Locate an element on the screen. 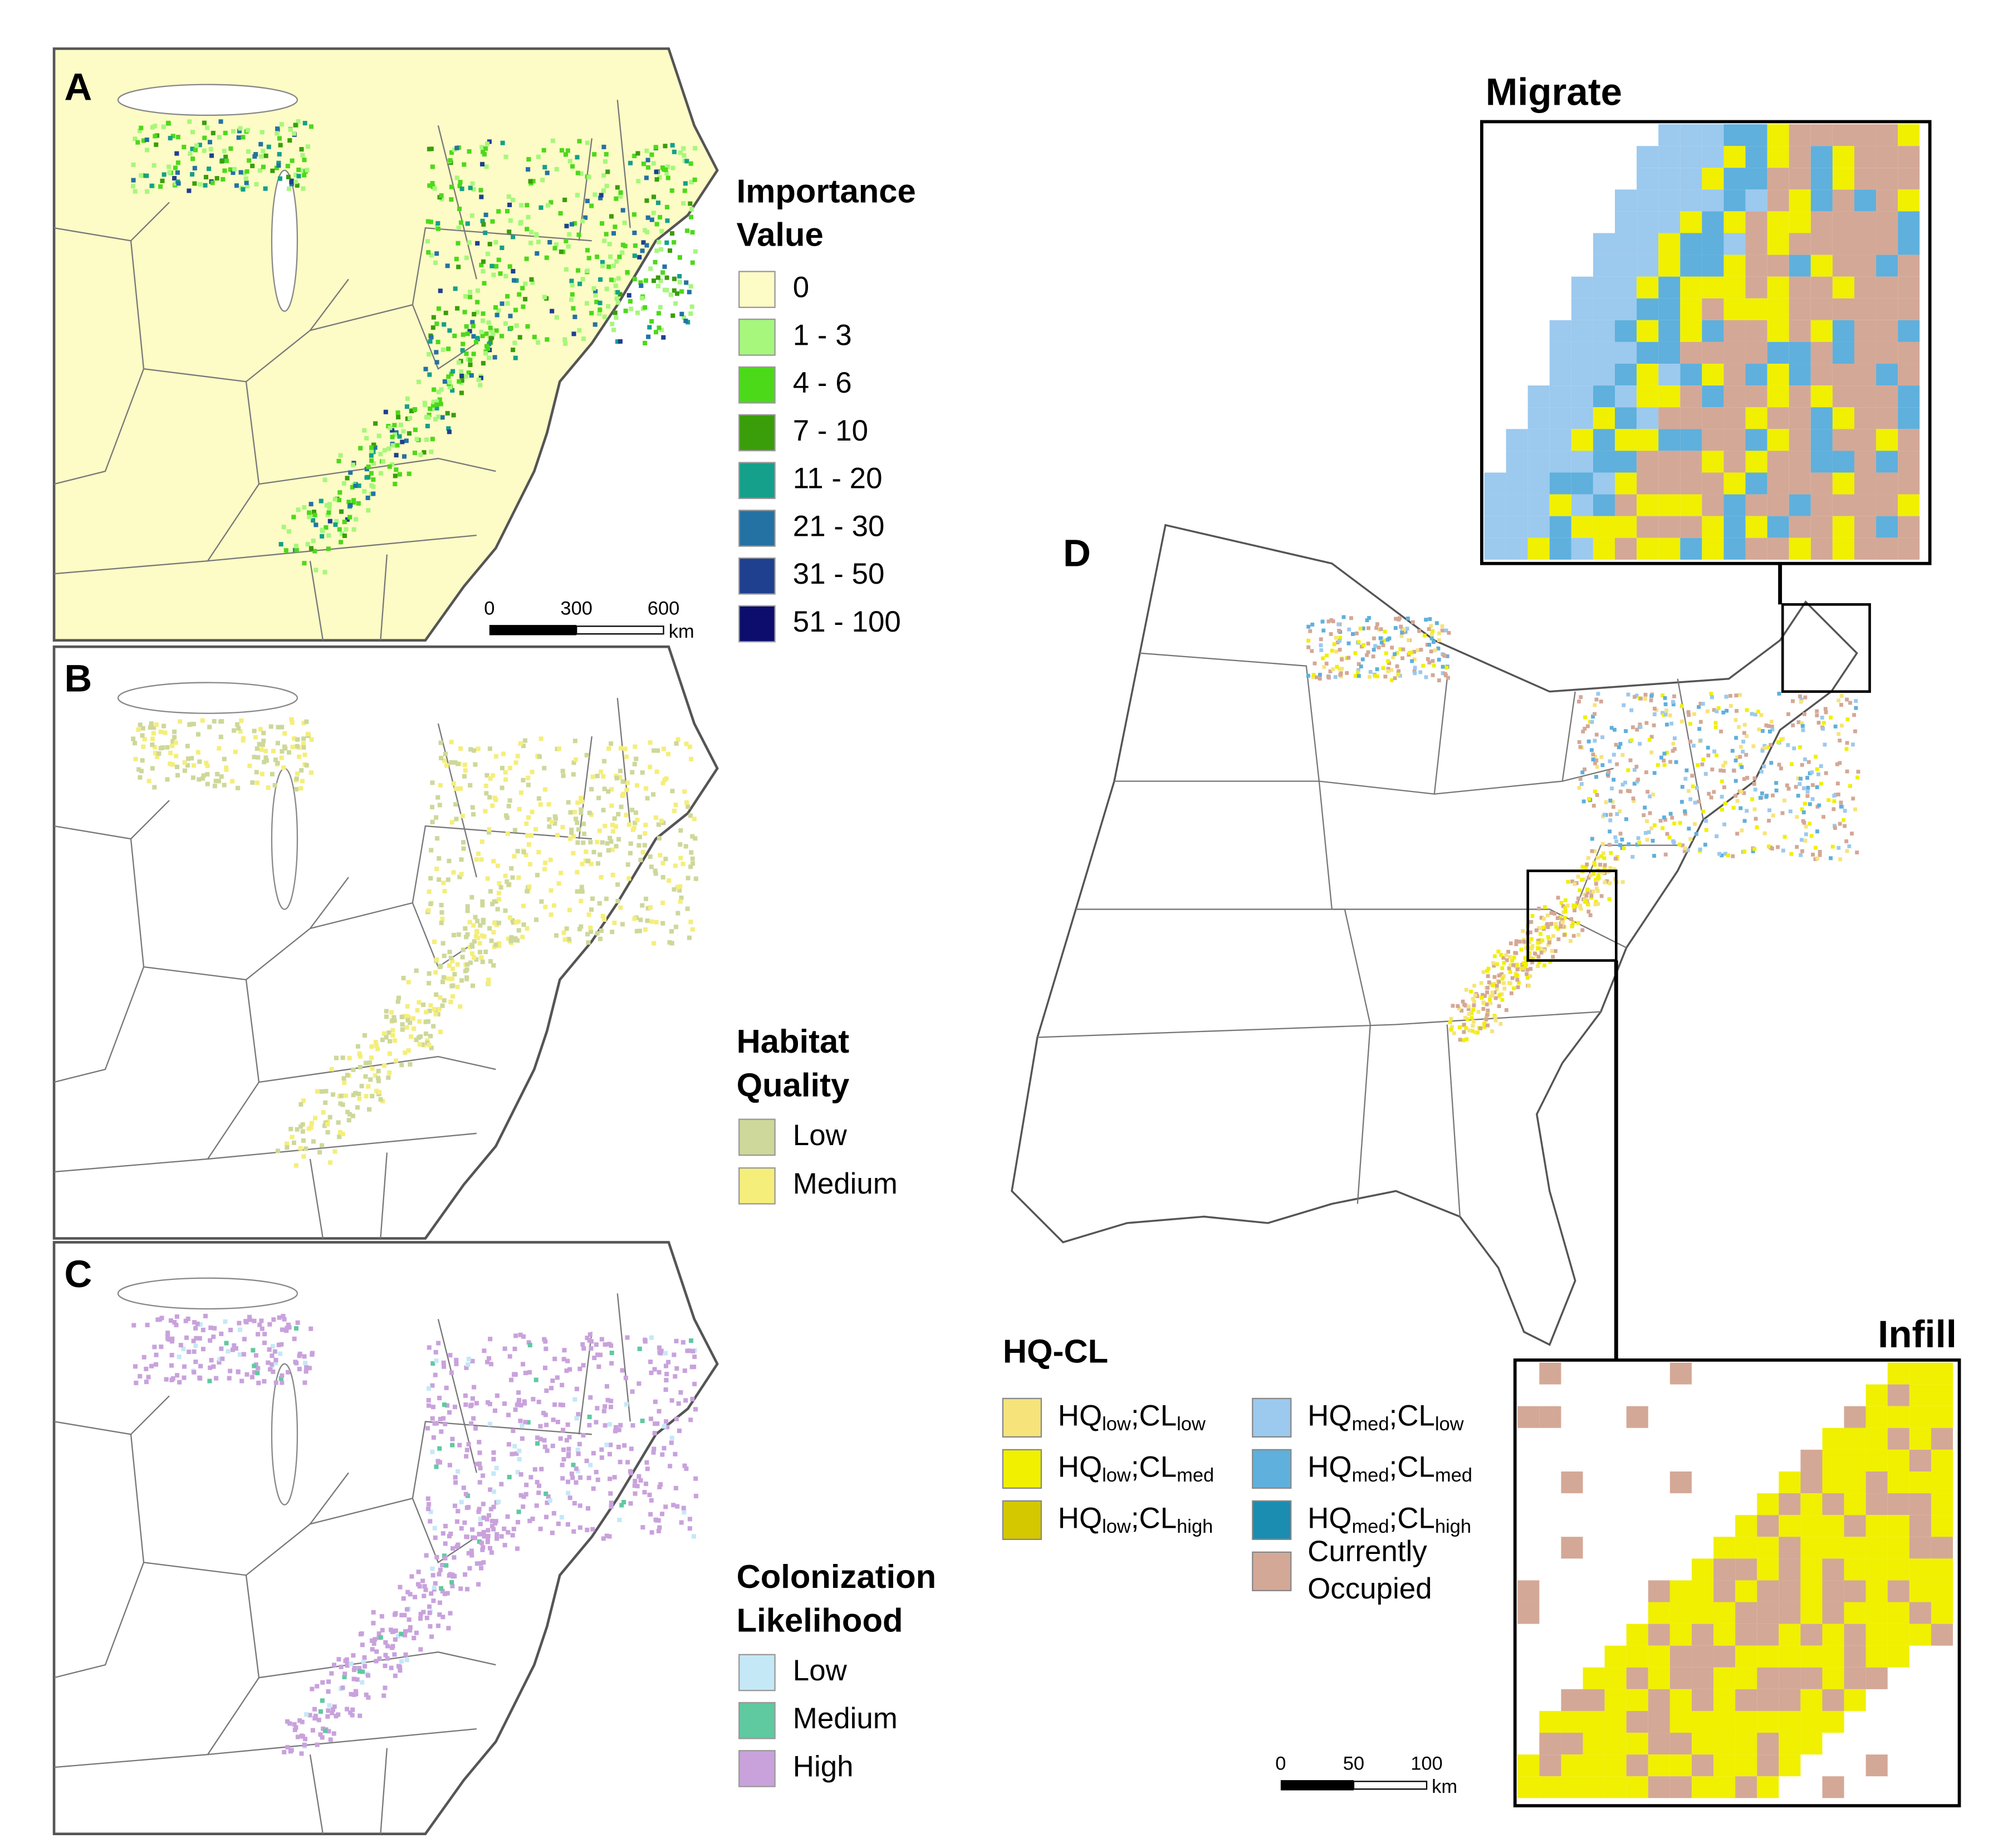  inset-infill is located at coordinates (1737, 1582).